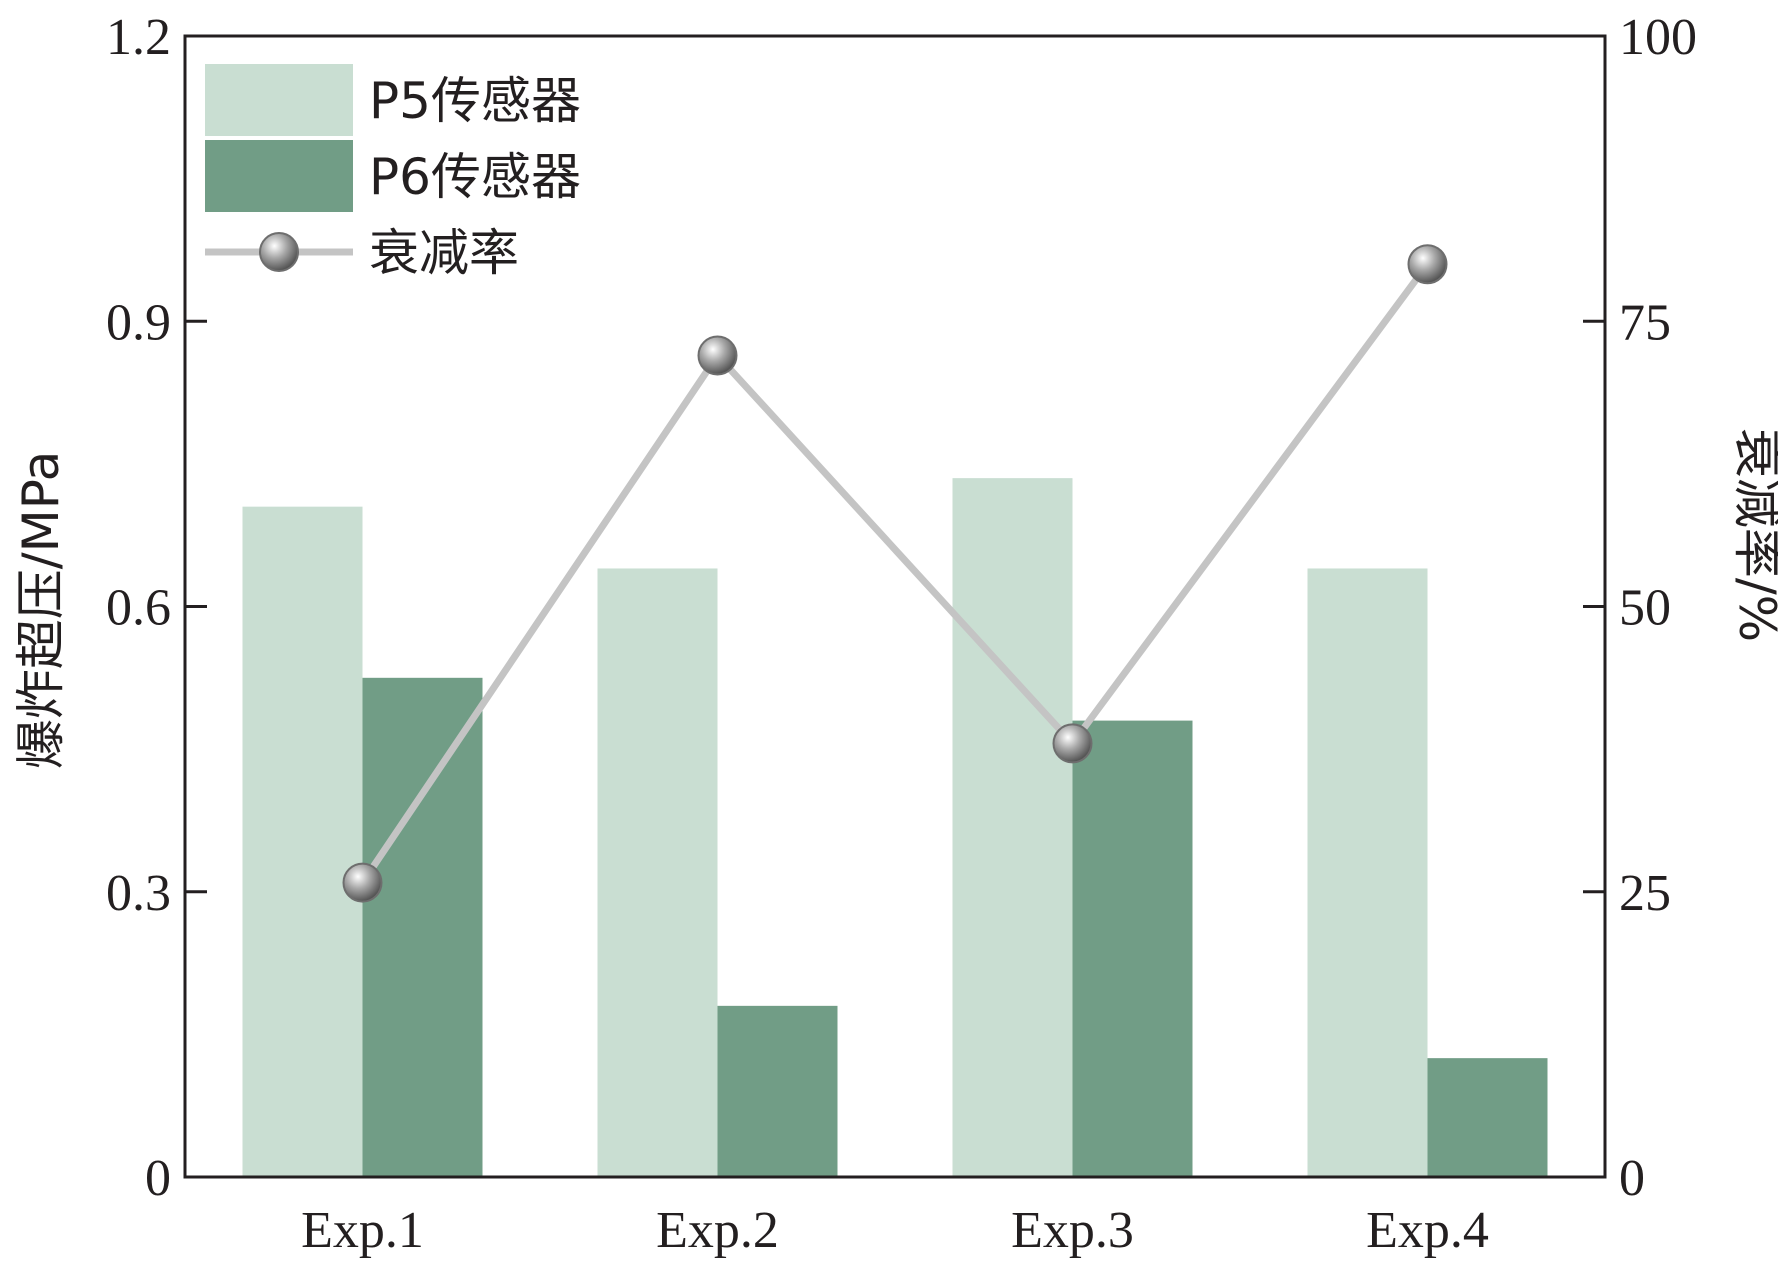 The width and height of the screenshot is (1778, 1269). Describe the element at coordinates (1645, 893) in the screenshot. I see `y2-tick-label-2: 25` at that location.